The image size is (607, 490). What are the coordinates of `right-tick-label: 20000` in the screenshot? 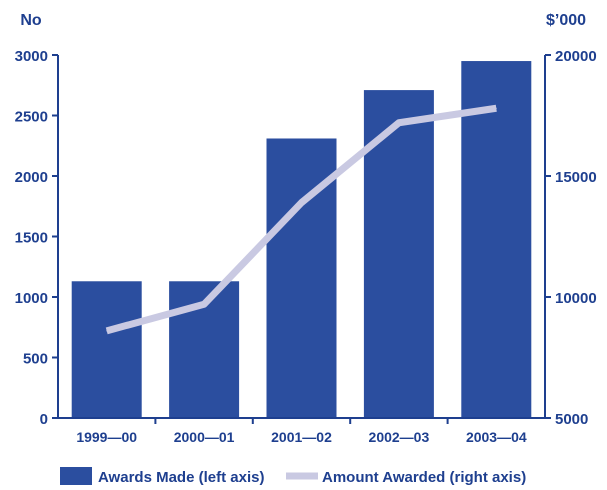 It's located at (576, 56).